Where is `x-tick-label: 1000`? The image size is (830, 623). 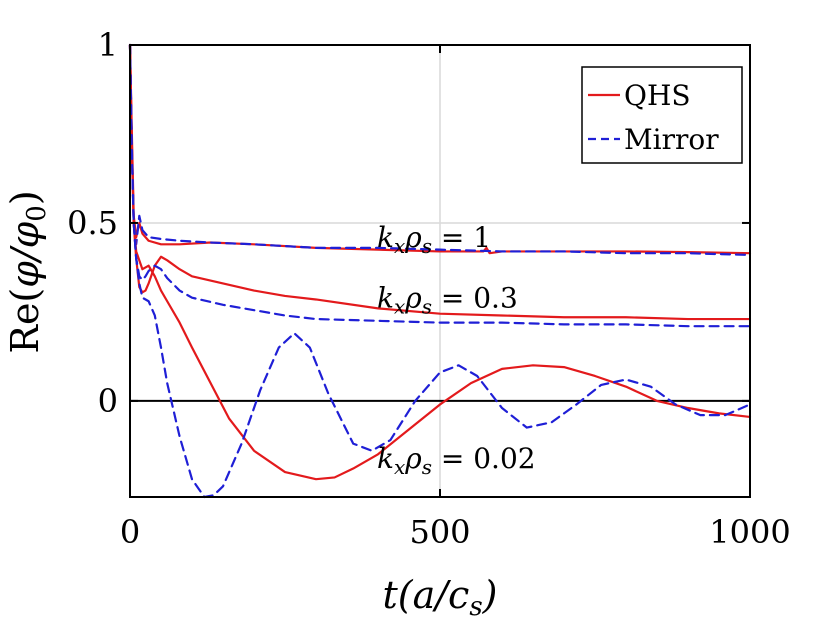 x-tick-label: 1000 is located at coordinates (749, 532).